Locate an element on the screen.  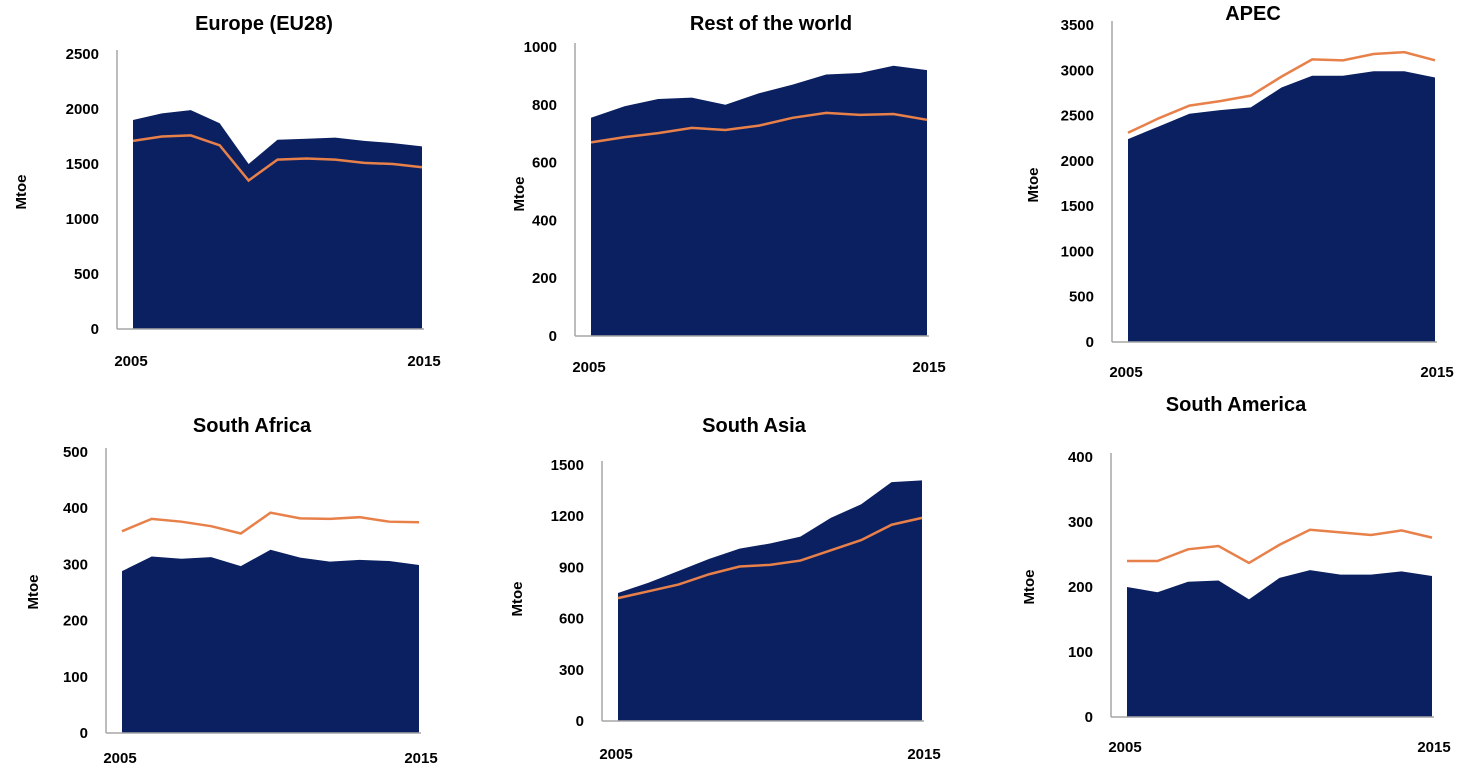
y-tick-label: 3000 is located at coordinates (1077, 70).